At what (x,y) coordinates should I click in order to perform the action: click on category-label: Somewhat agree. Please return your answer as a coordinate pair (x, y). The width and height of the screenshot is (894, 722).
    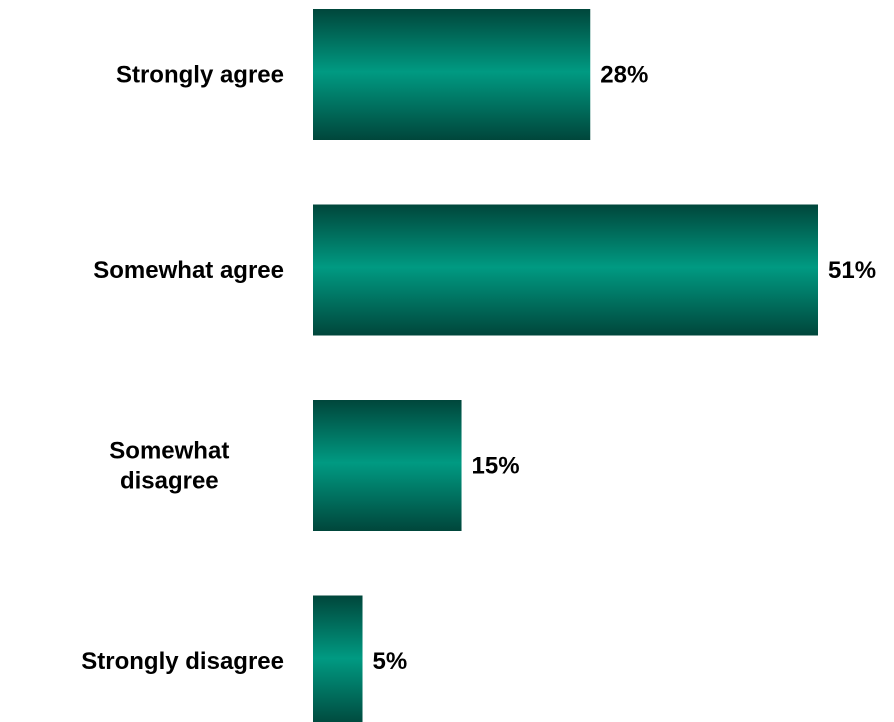
    Looking at the image, I should click on (188, 270).